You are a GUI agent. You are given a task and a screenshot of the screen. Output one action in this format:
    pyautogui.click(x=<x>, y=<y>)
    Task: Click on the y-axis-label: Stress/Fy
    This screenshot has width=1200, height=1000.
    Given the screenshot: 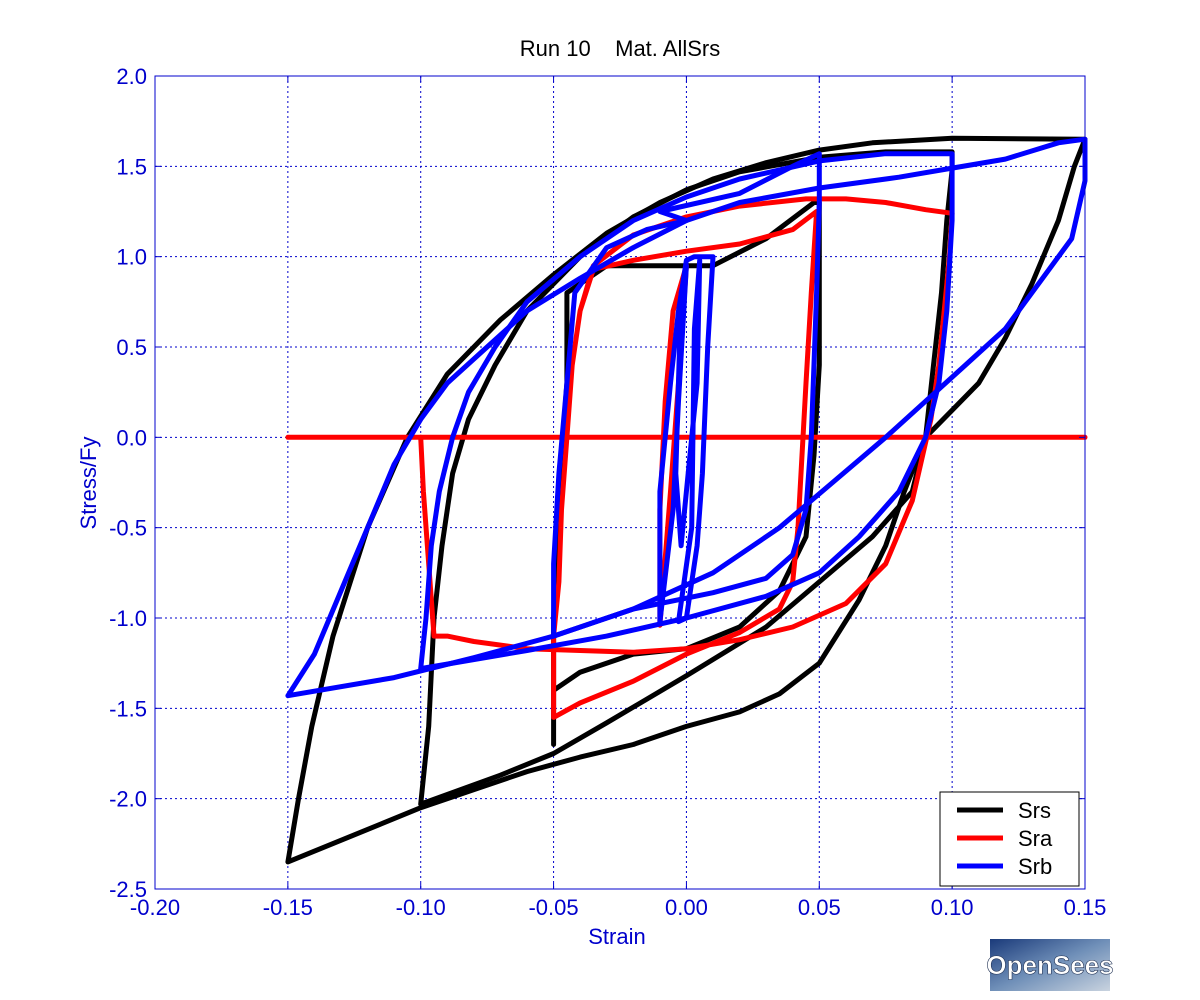 What is the action you would take?
    pyautogui.click(x=88, y=483)
    